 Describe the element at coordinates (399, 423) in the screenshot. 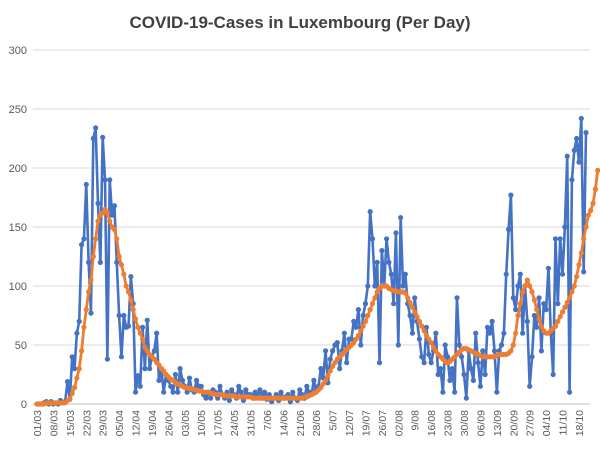

I see `x-tick-label: 02/08` at that location.